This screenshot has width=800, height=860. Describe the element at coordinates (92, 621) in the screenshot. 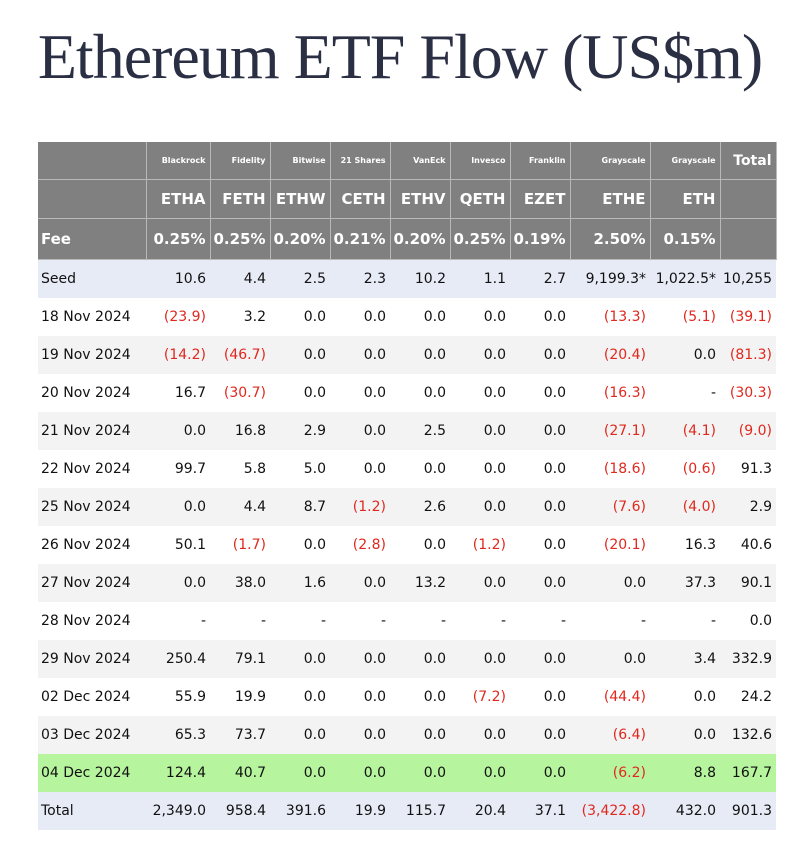

I see `row-date: 28 Nov 2024` at that location.